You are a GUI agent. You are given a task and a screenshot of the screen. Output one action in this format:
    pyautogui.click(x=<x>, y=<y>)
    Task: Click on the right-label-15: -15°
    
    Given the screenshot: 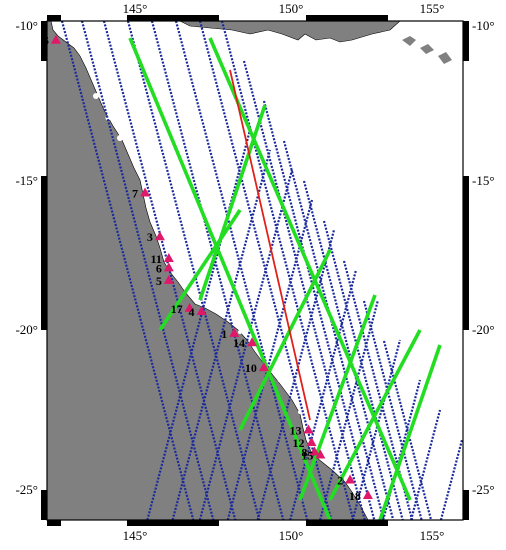 What is the action you would take?
    pyautogui.click(x=483, y=180)
    